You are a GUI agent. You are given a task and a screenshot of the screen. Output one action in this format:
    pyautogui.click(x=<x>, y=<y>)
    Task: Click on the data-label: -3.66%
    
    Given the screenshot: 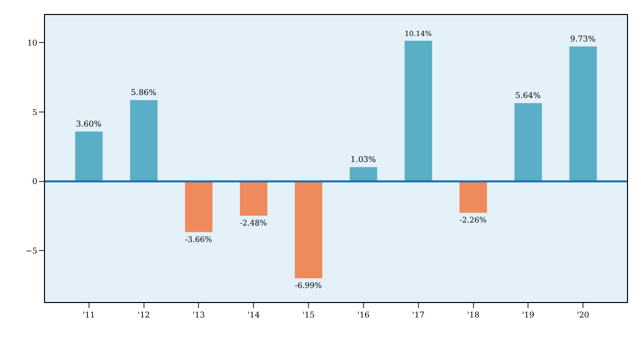 What is the action you would take?
    pyautogui.click(x=198, y=239)
    